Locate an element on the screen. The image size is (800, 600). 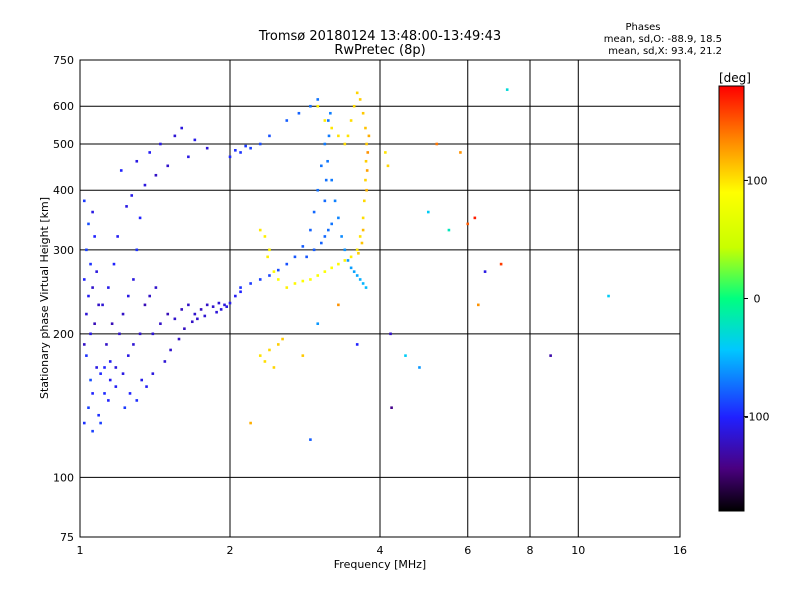
y-tick-label: 300 is located at coordinates (63, 250).